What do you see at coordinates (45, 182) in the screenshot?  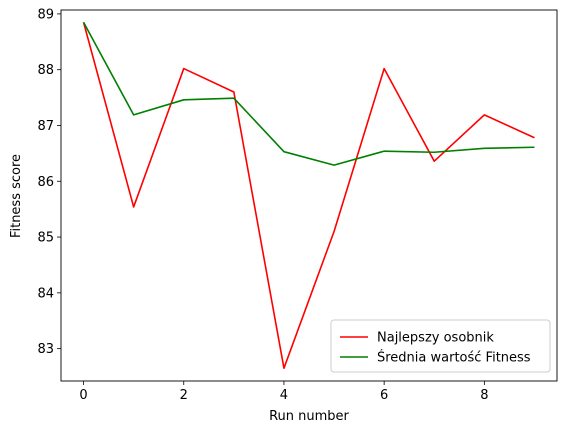 I see `y-tick-label: 86` at bounding box center [45, 182].